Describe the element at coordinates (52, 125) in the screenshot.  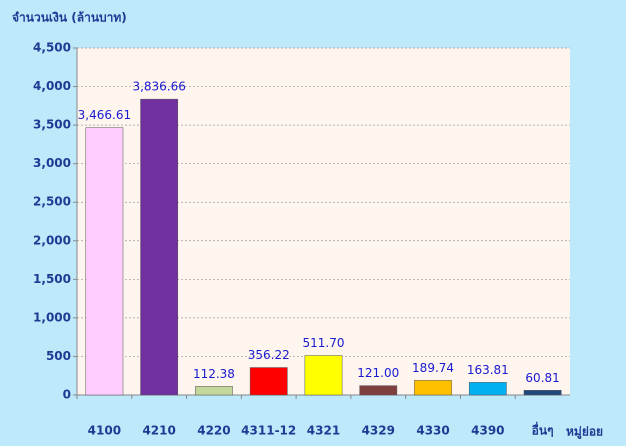
I see `y-tick-label: 3,500` at that location.